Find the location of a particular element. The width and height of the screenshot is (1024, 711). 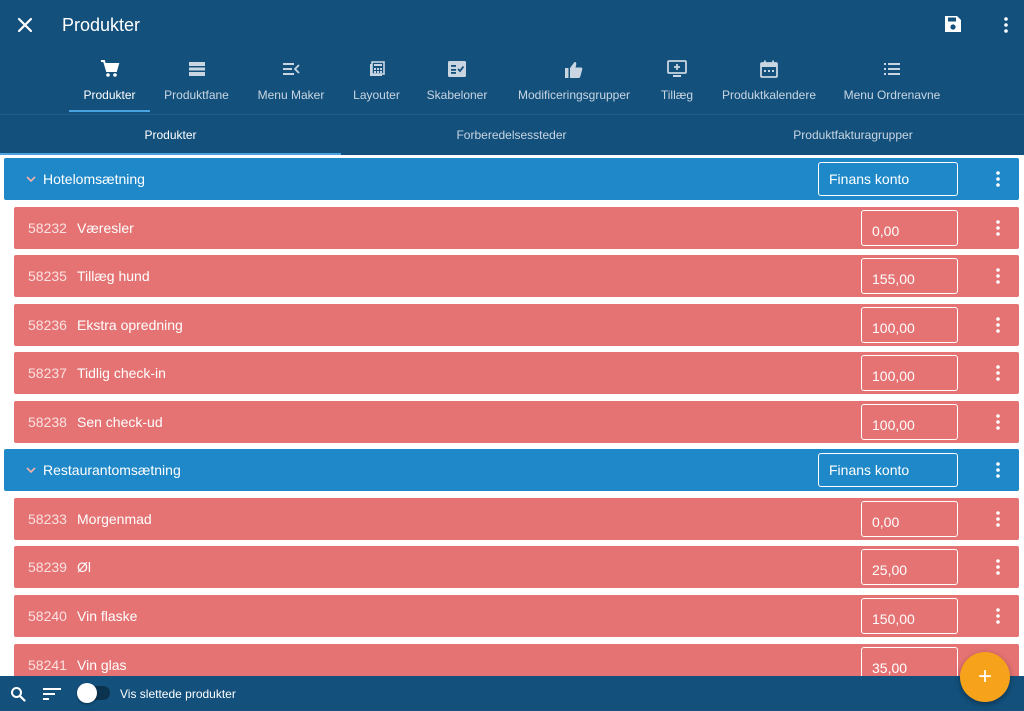

product-name: Tillæg hund is located at coordinates (113, 276).